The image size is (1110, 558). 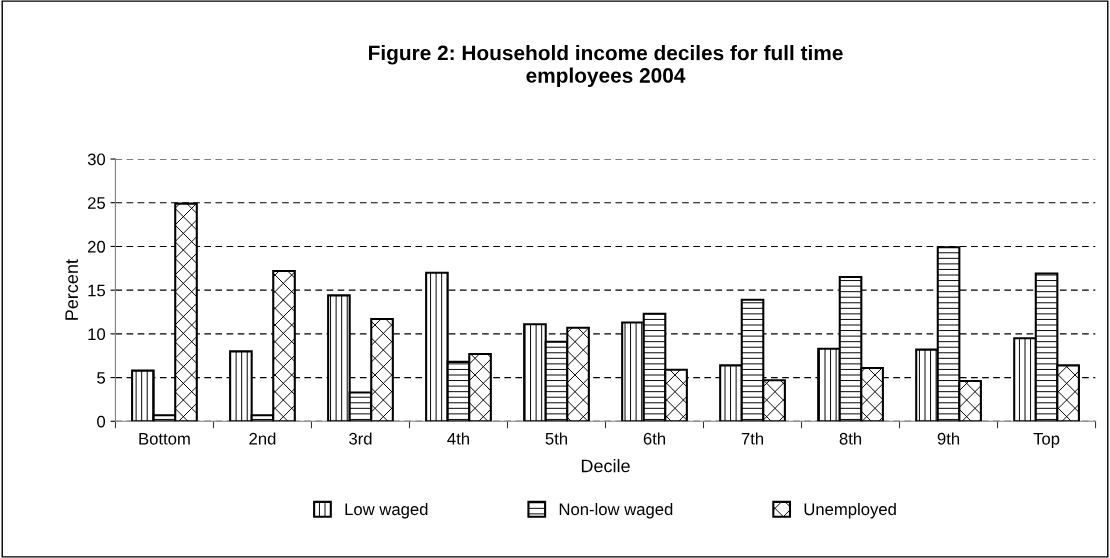 What do you see at coordinates (97, 203) in the screenshot?
I see `y-tick-label: 25` at bounding box center [97, 203].